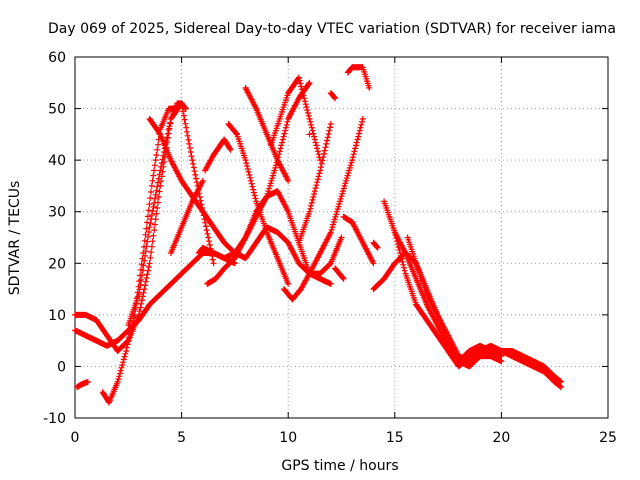 The width and height of the screenshot is (640, 480). Describe the element at coordinates (339, 273) in the screenshot. I see `series-s19` at that location.